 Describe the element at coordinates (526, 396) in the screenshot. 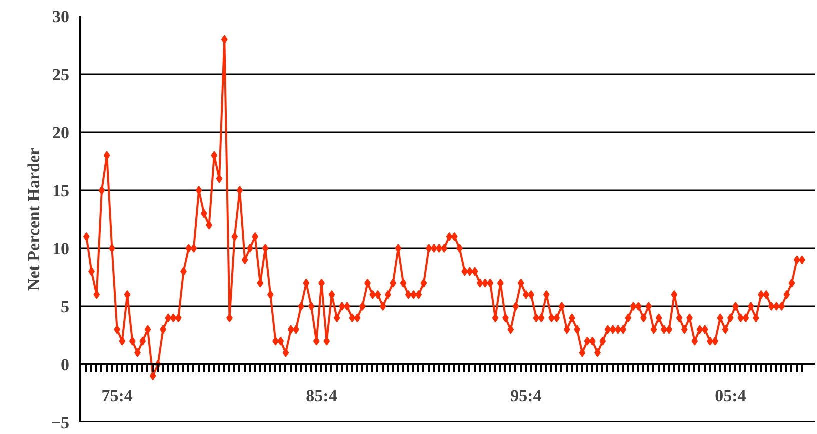

I see `x-tick-label: 95:4` at that location.